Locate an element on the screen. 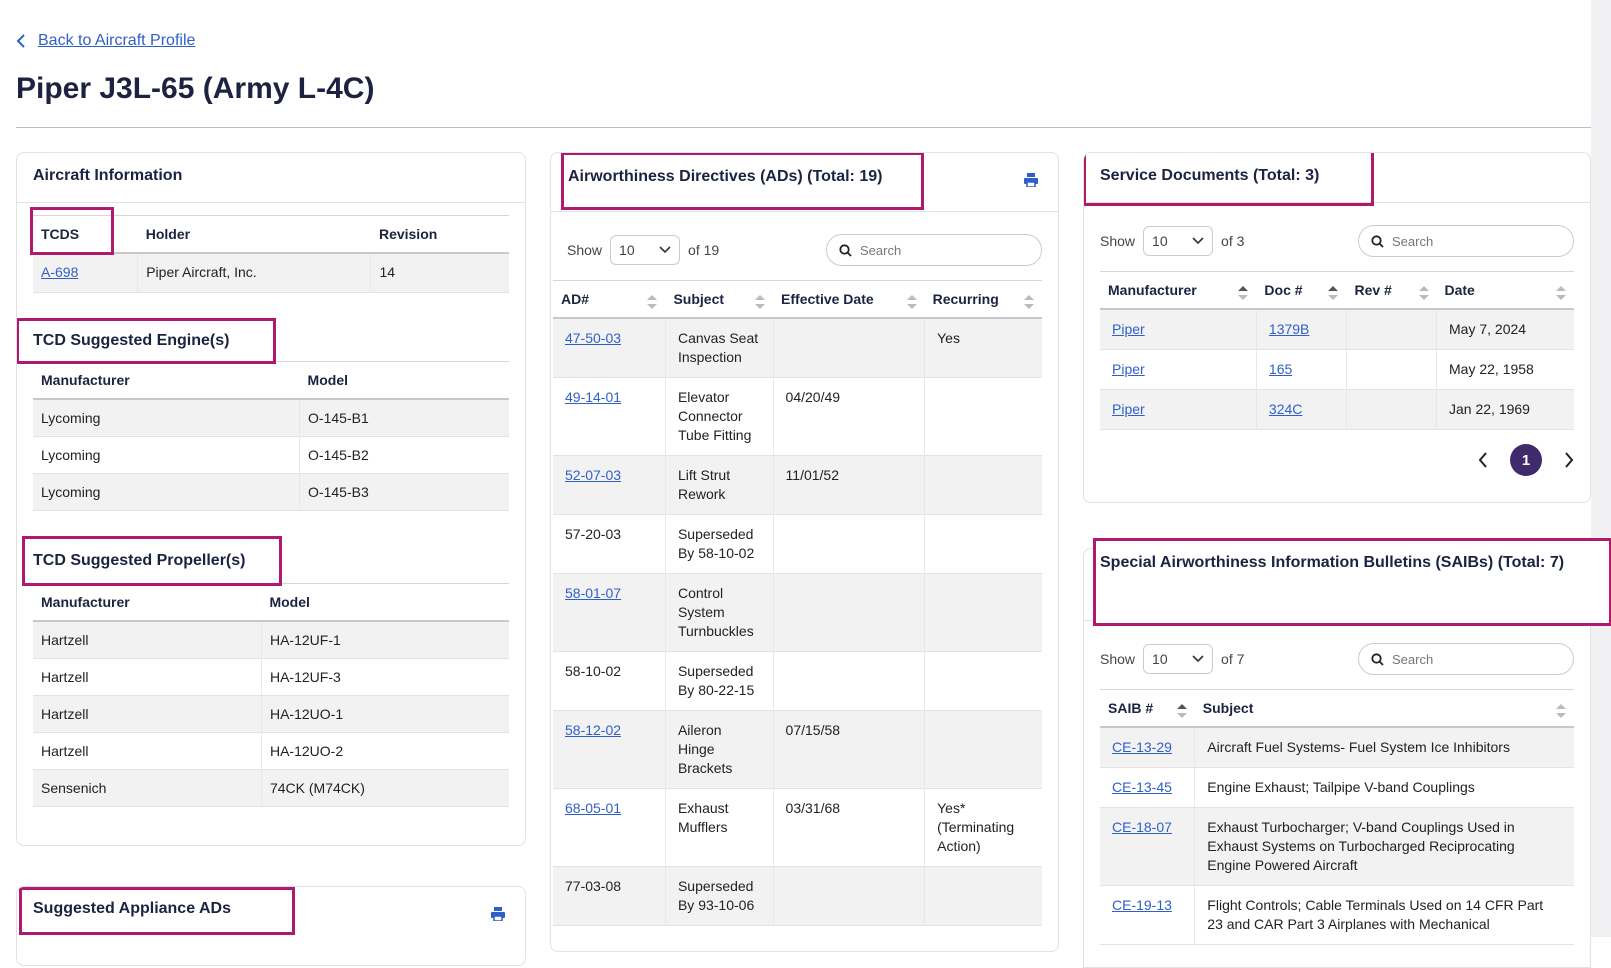 This screenshot has height=968, width=1611. back-link-text: Back to Aircraft Profile is located at coordinates (117, 40).